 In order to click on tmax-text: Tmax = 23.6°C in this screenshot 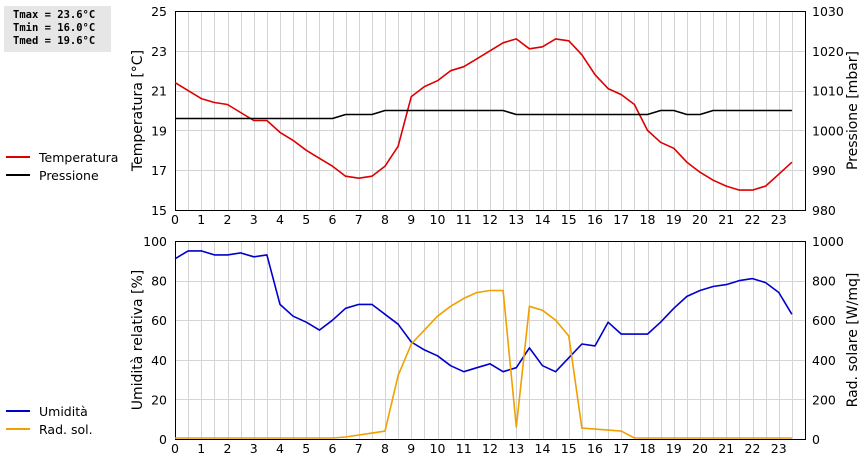, I will do `click(54, 15)`.